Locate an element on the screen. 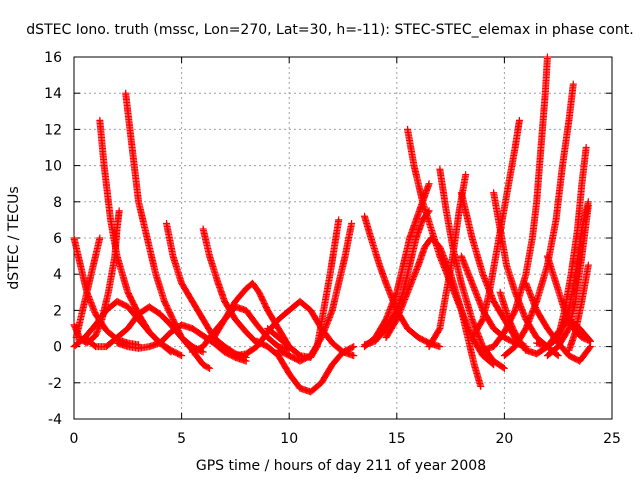  x-axis-title: GPS time / hours of day 211 of year 2008 is located at coordinates (341, 466).